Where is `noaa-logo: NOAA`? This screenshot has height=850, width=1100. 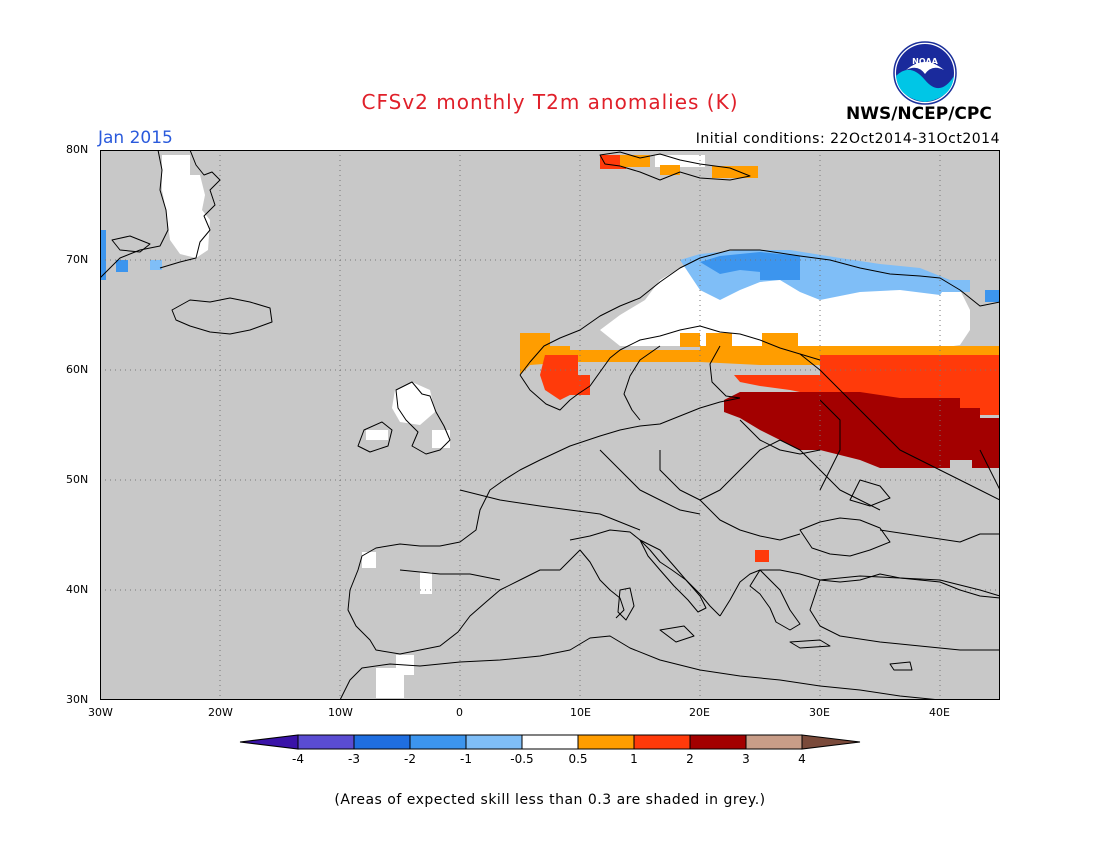 noaa-logo: NOAA is located at coordinates (925, 73).